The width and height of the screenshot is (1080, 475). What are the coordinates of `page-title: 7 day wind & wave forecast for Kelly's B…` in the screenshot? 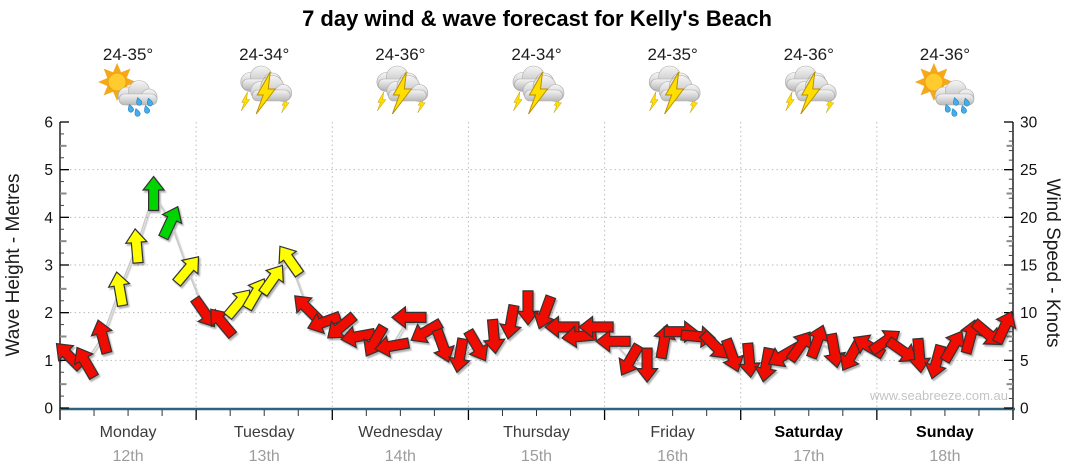 It's located at (537, 18).